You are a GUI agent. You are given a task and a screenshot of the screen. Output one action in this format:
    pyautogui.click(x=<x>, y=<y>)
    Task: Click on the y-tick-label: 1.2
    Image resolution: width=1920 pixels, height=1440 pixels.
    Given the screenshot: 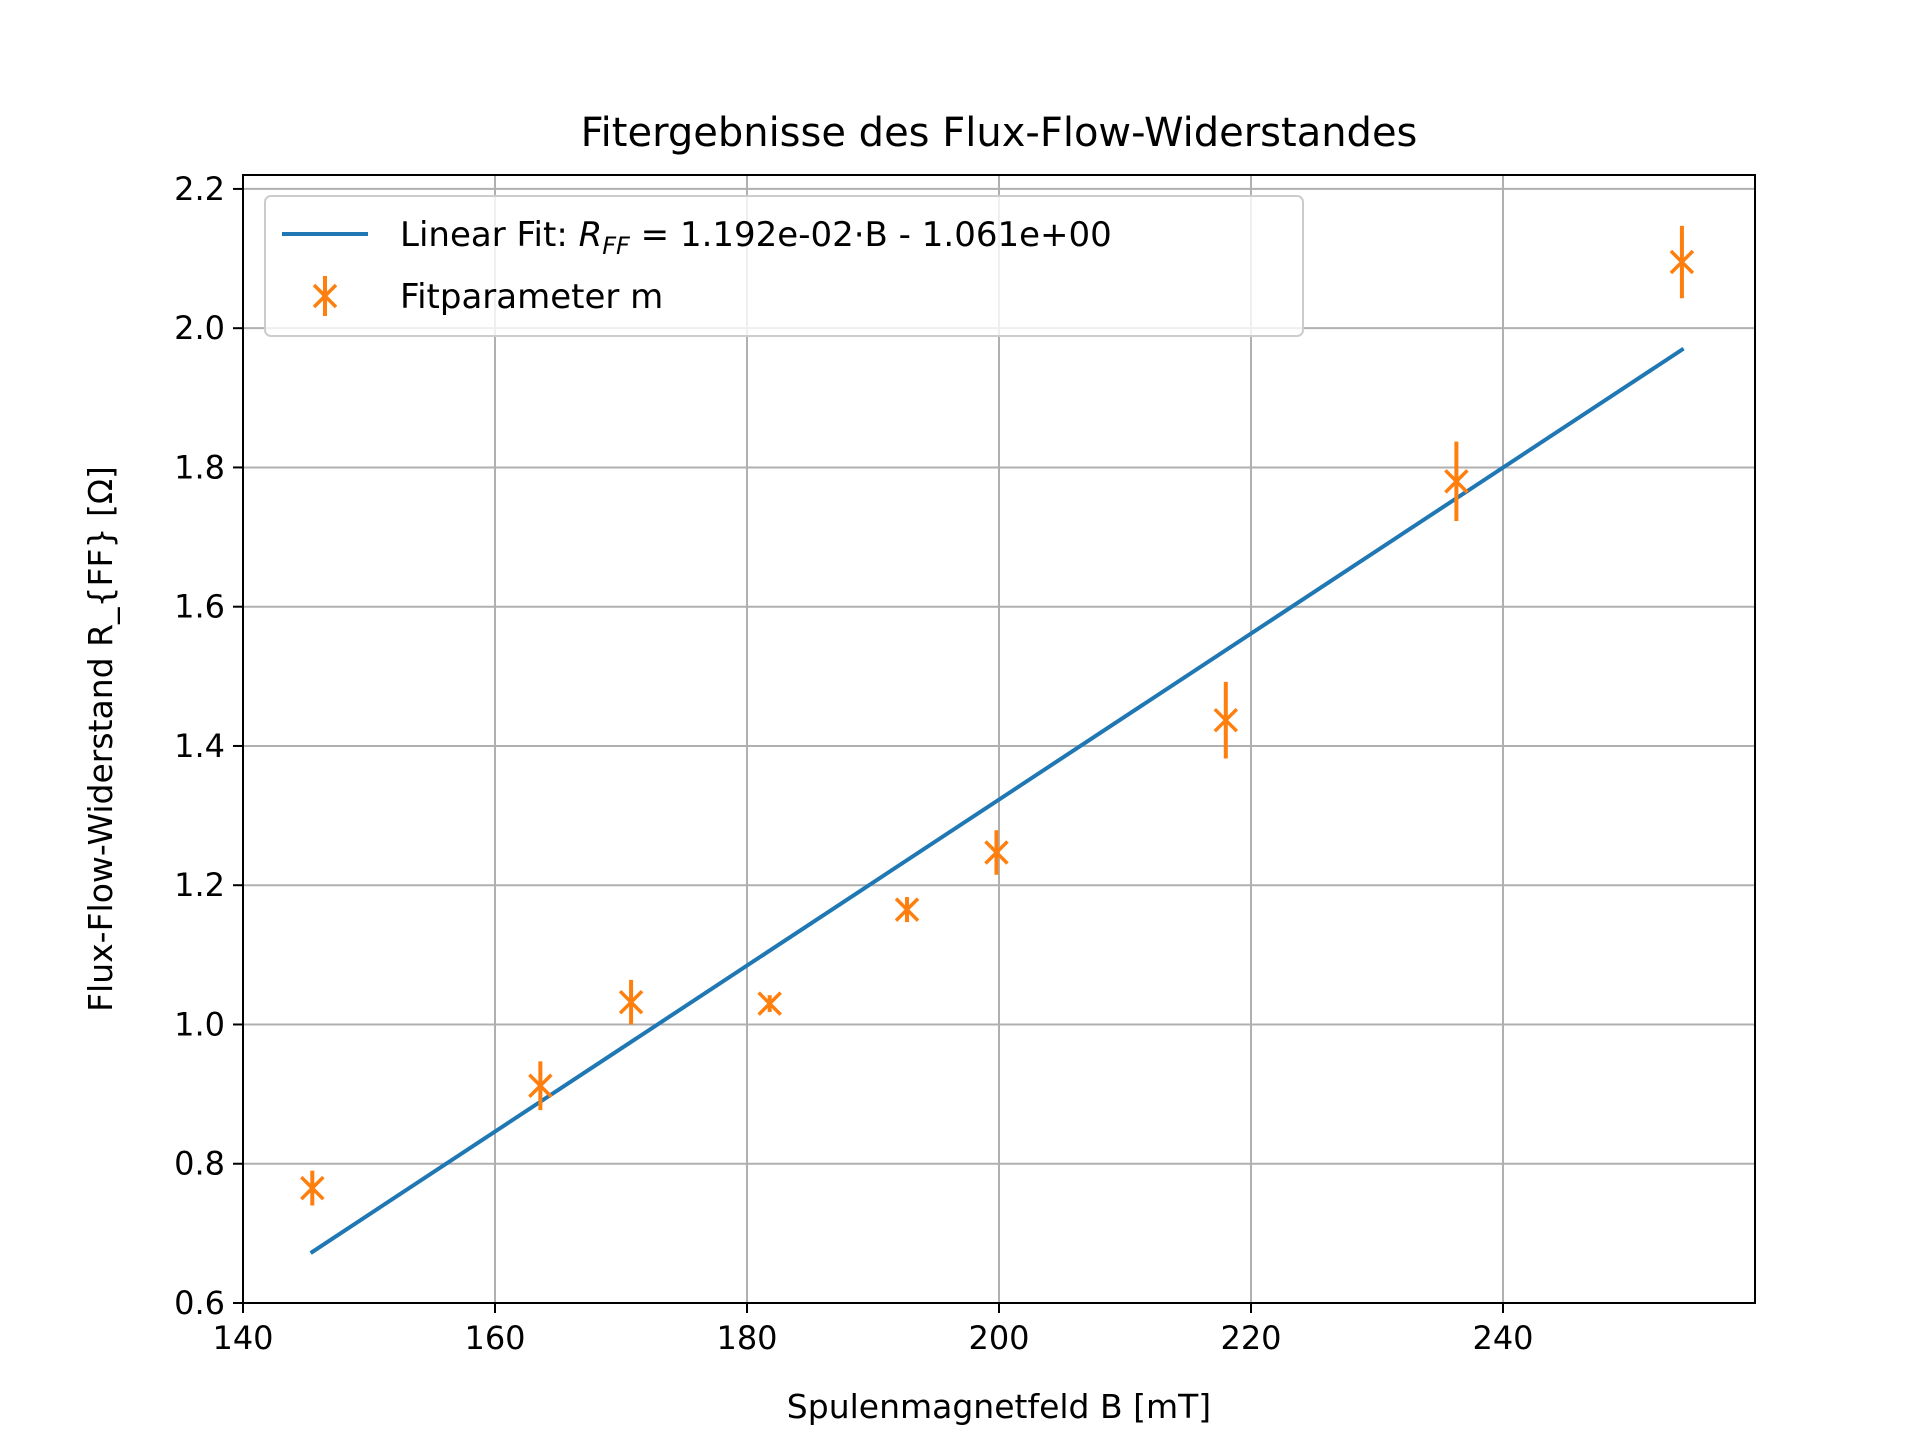 What is the action you would take?
    pyautogui.click(x=199, y=885)
    